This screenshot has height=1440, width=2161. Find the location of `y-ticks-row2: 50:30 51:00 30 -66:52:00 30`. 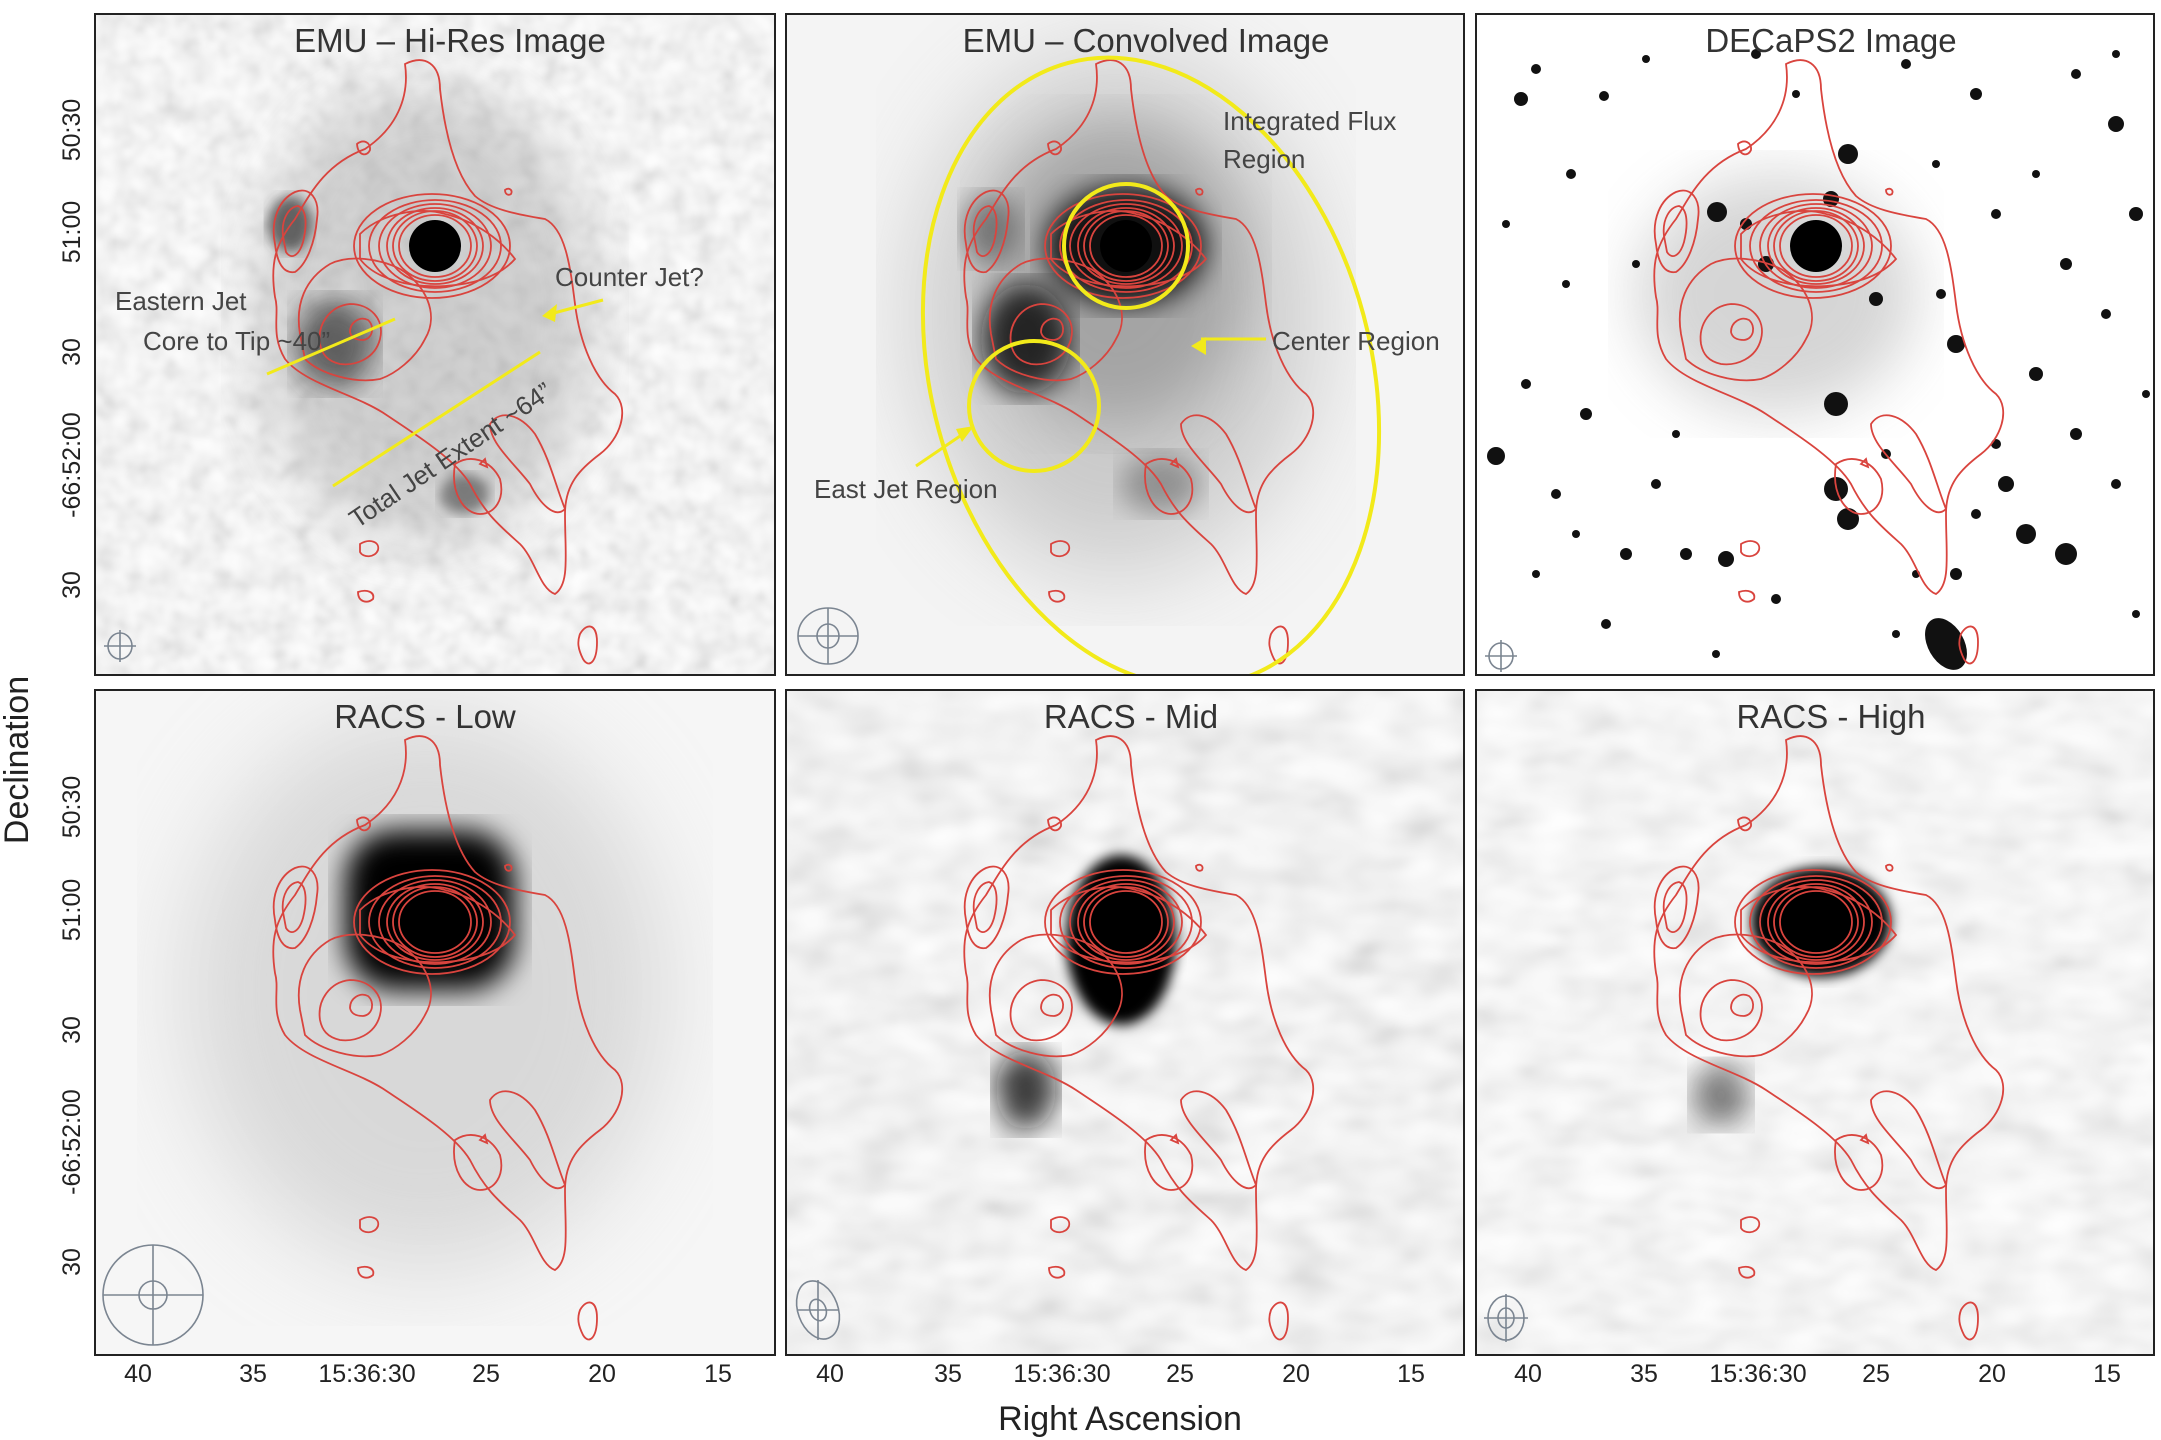

y-ticks-row2: 50:30 51:00 30 -66:52:00 30 is located at coordinates (72, 1026).